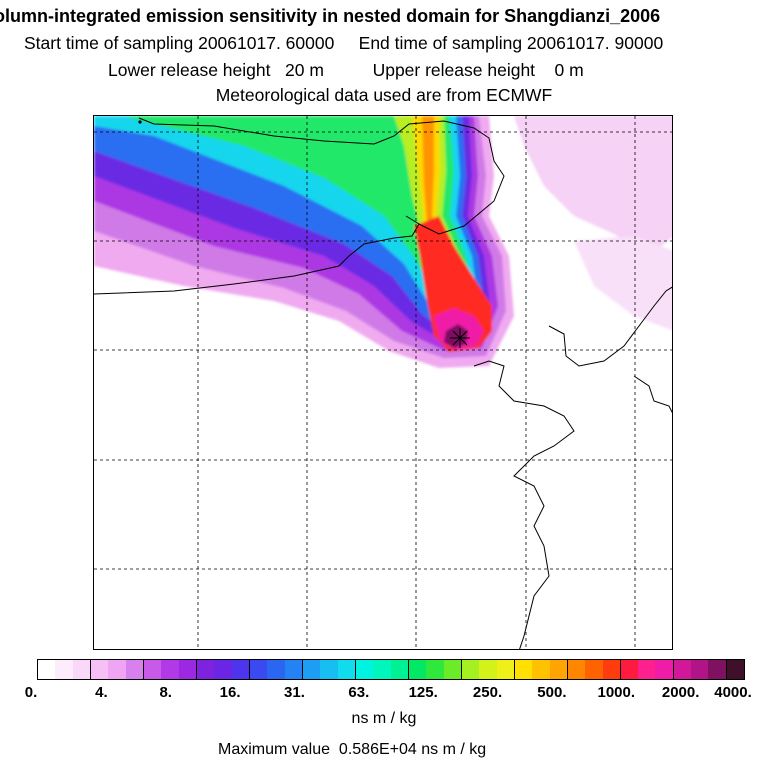 The width and height of the screenshot is (768, 768). What do you see at coordinates (384, 95) in the screenshot?
I see `meteorological-source: Meteorological data used are from ECMWF` at bounding box center [384, 95].